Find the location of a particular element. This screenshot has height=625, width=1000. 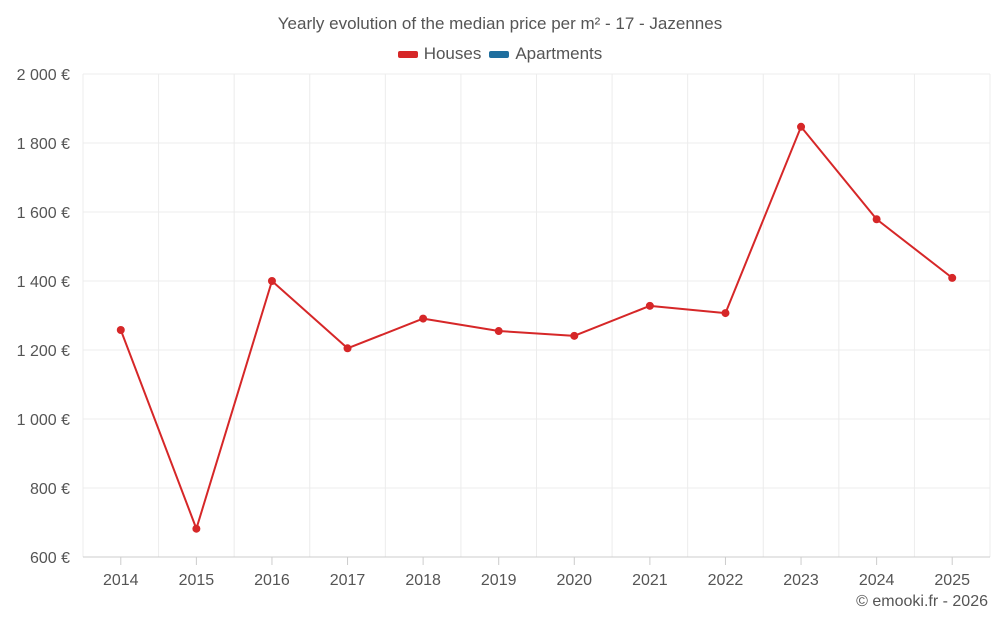

legend-label-houses: Houses is located at coordinates (452, 53).